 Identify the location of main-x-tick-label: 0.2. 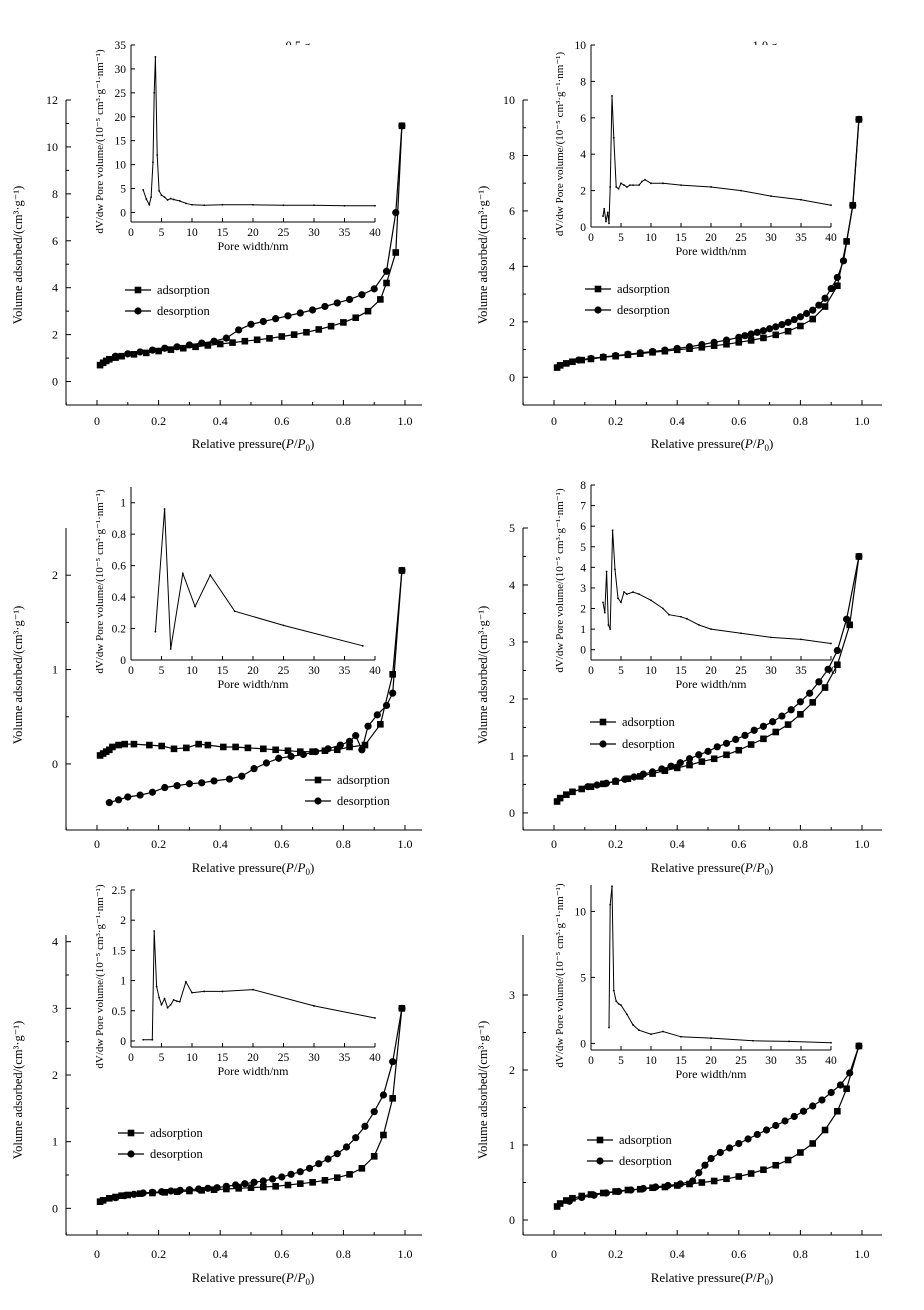
(158, 1254).